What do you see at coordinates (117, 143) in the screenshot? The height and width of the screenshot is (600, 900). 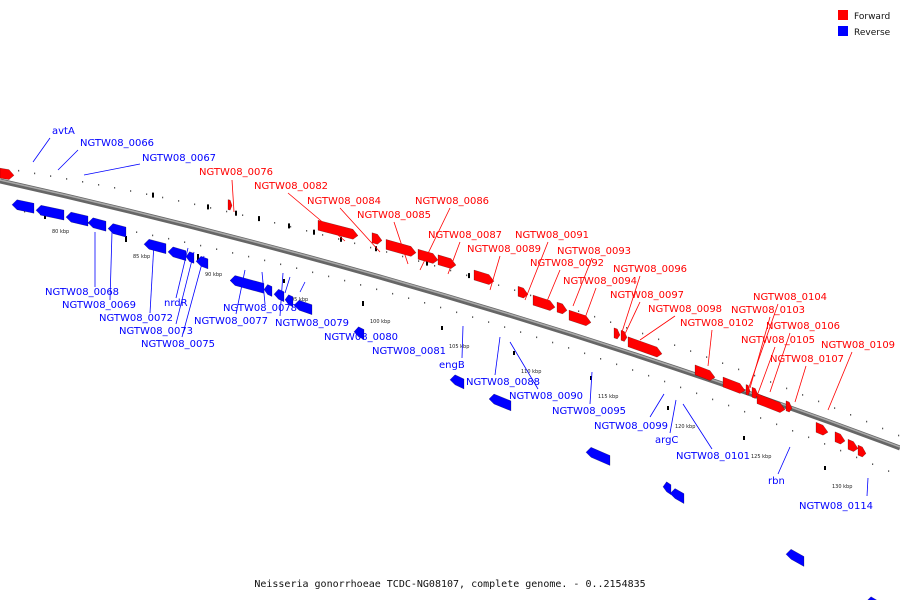 I see `gene-label-reverse: NGTW08_0066` at bounding box center [117, 143].